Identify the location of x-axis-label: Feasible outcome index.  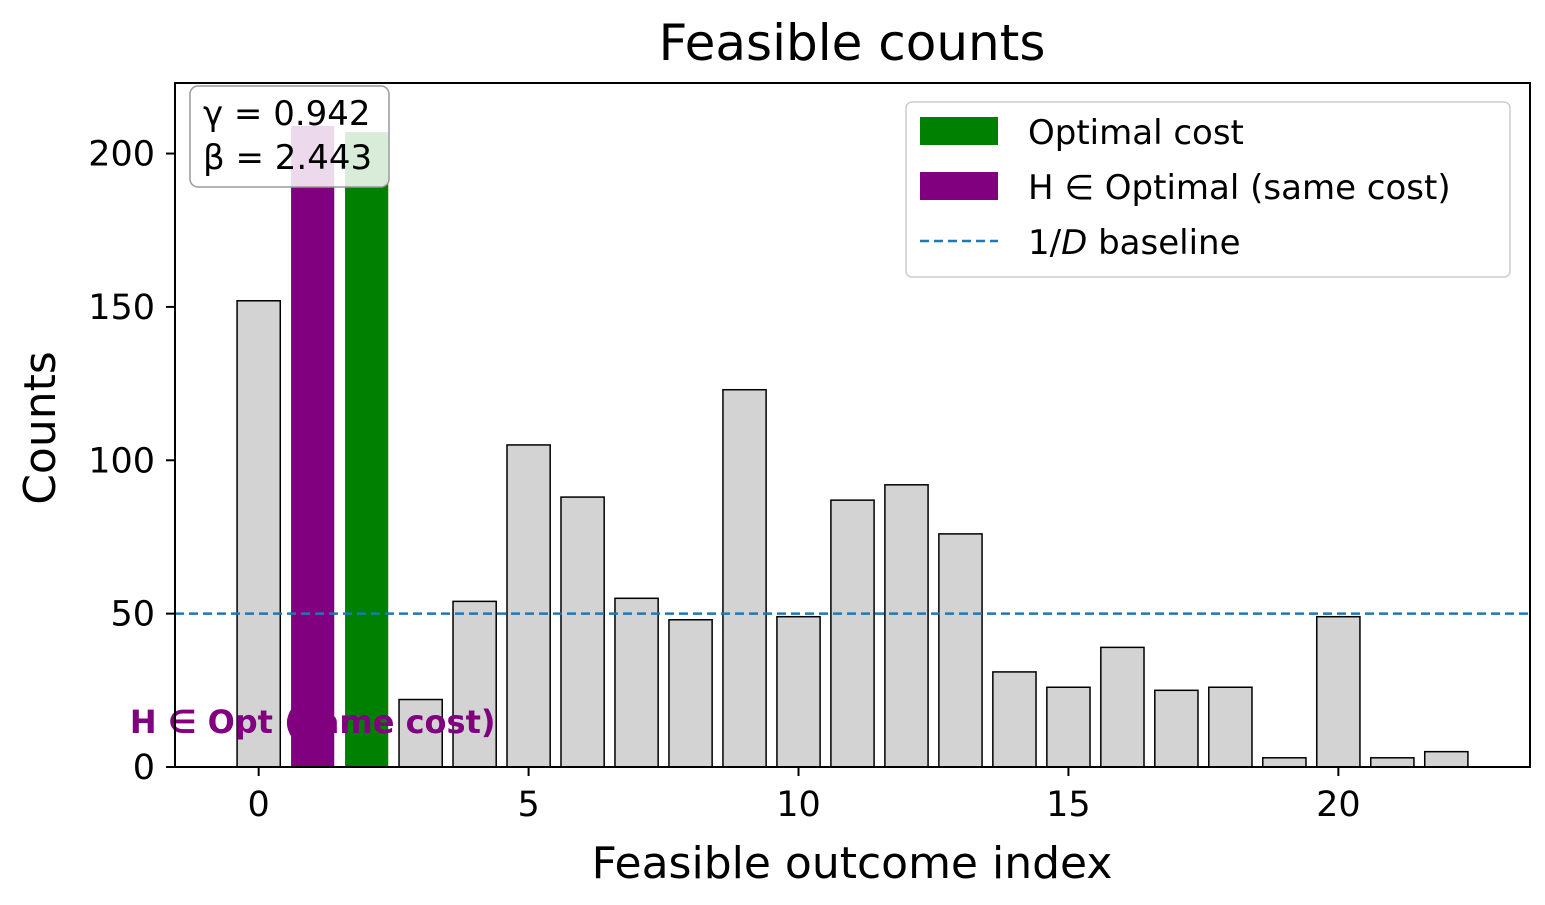
(852, 863).